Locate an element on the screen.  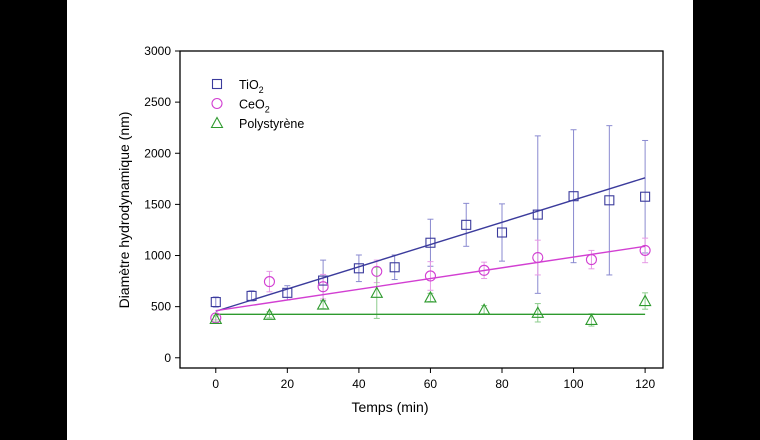
x-tick-label: 0 is located at coordinates (215, 384).